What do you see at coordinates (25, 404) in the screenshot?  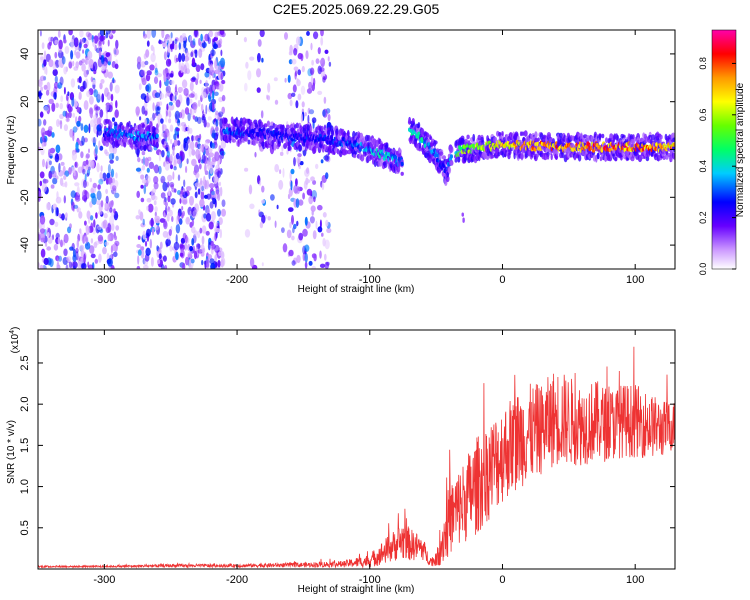 I see `snr-y-tick-label: 2.0` at bounding box center [25, 404].